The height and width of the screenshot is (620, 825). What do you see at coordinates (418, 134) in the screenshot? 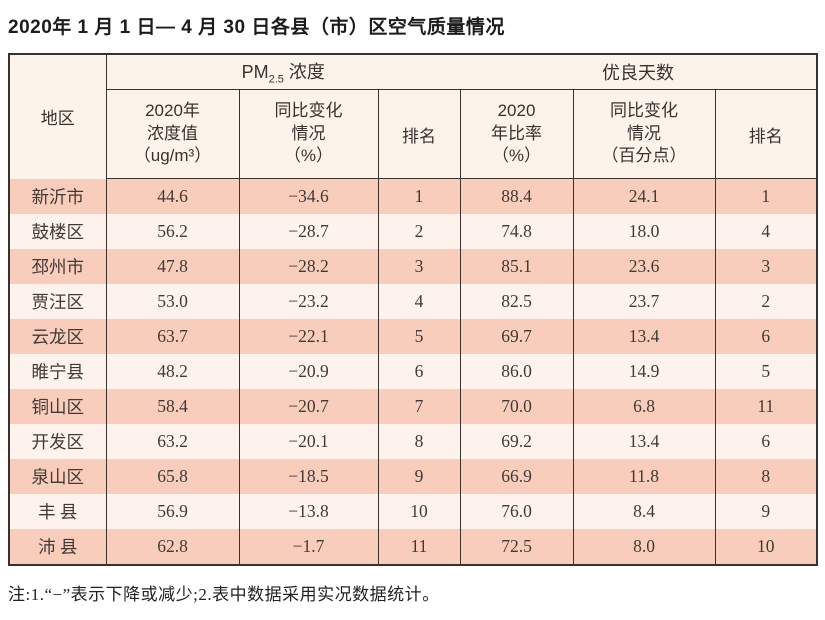
I see `header-pm-rank: 排名` at bounding box center [418, 134].